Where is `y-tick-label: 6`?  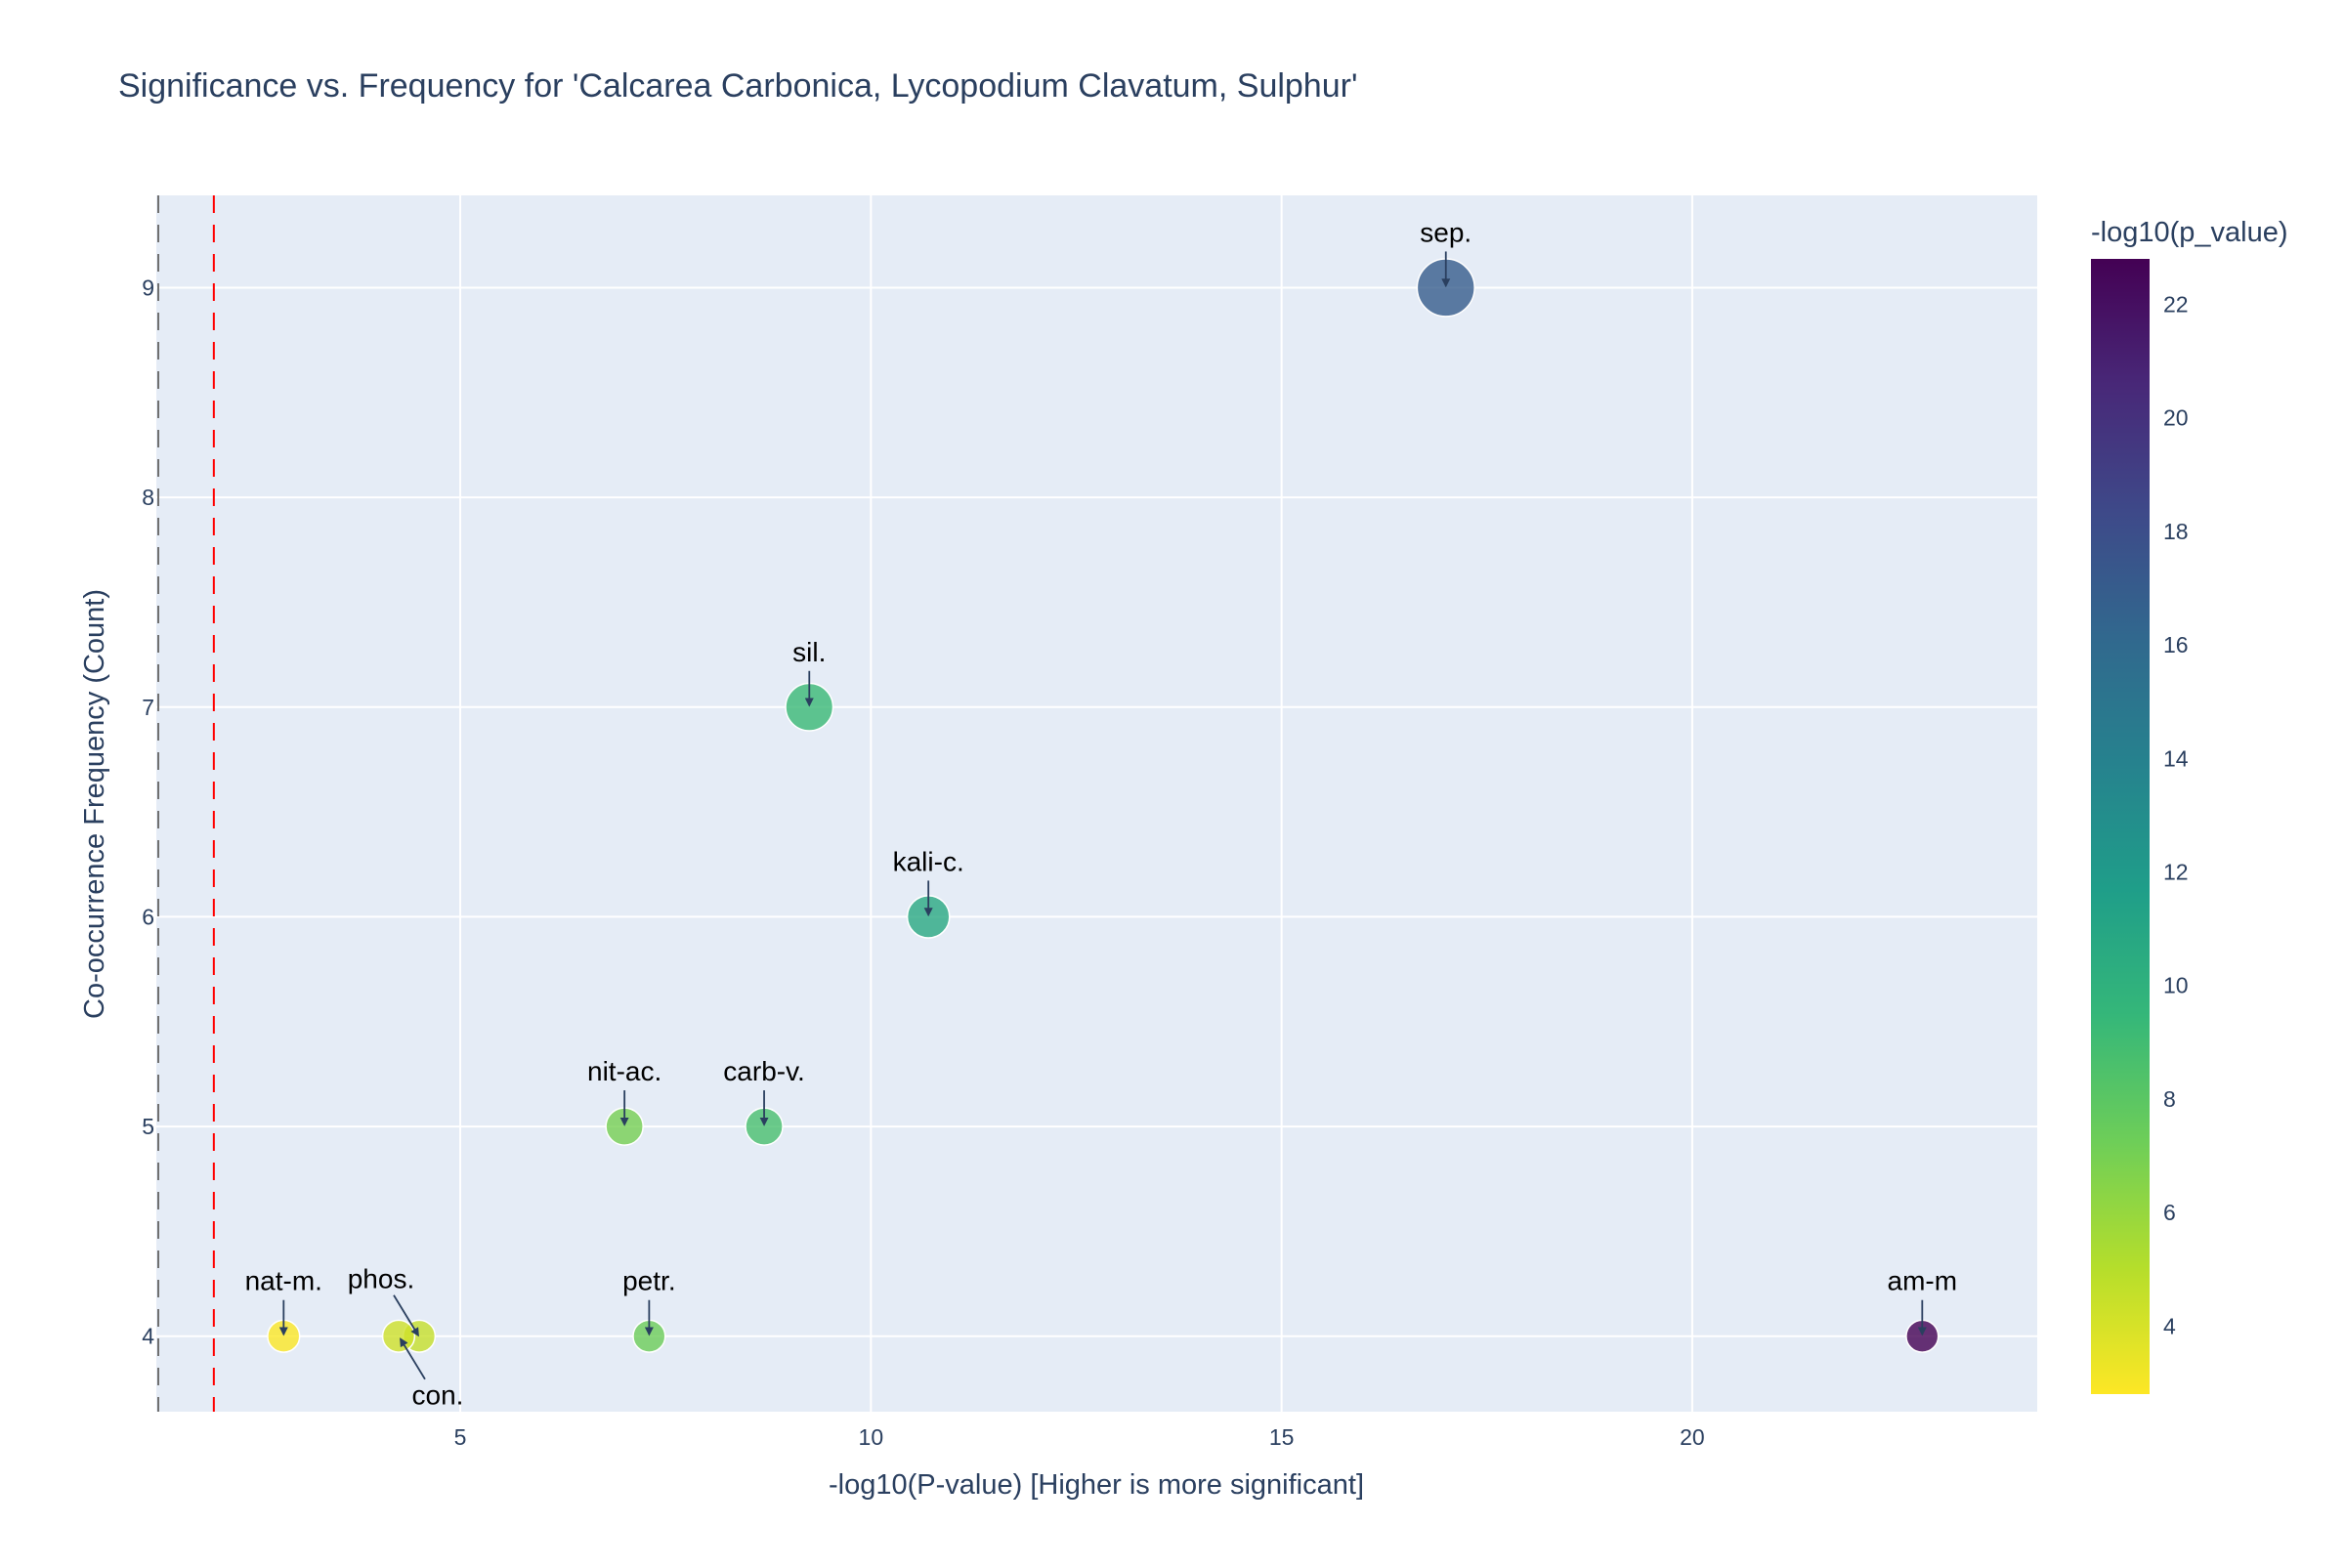
y-tick-label: 6 is located at coordinates (148, 916).